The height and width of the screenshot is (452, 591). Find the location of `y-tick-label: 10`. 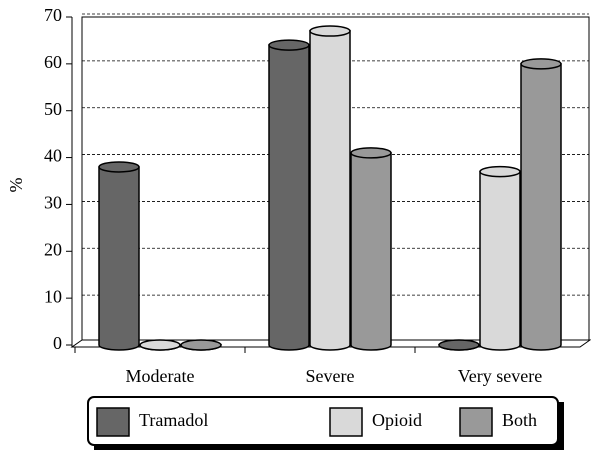

y-tick-label: 10 is located at coordinates (53, 296).